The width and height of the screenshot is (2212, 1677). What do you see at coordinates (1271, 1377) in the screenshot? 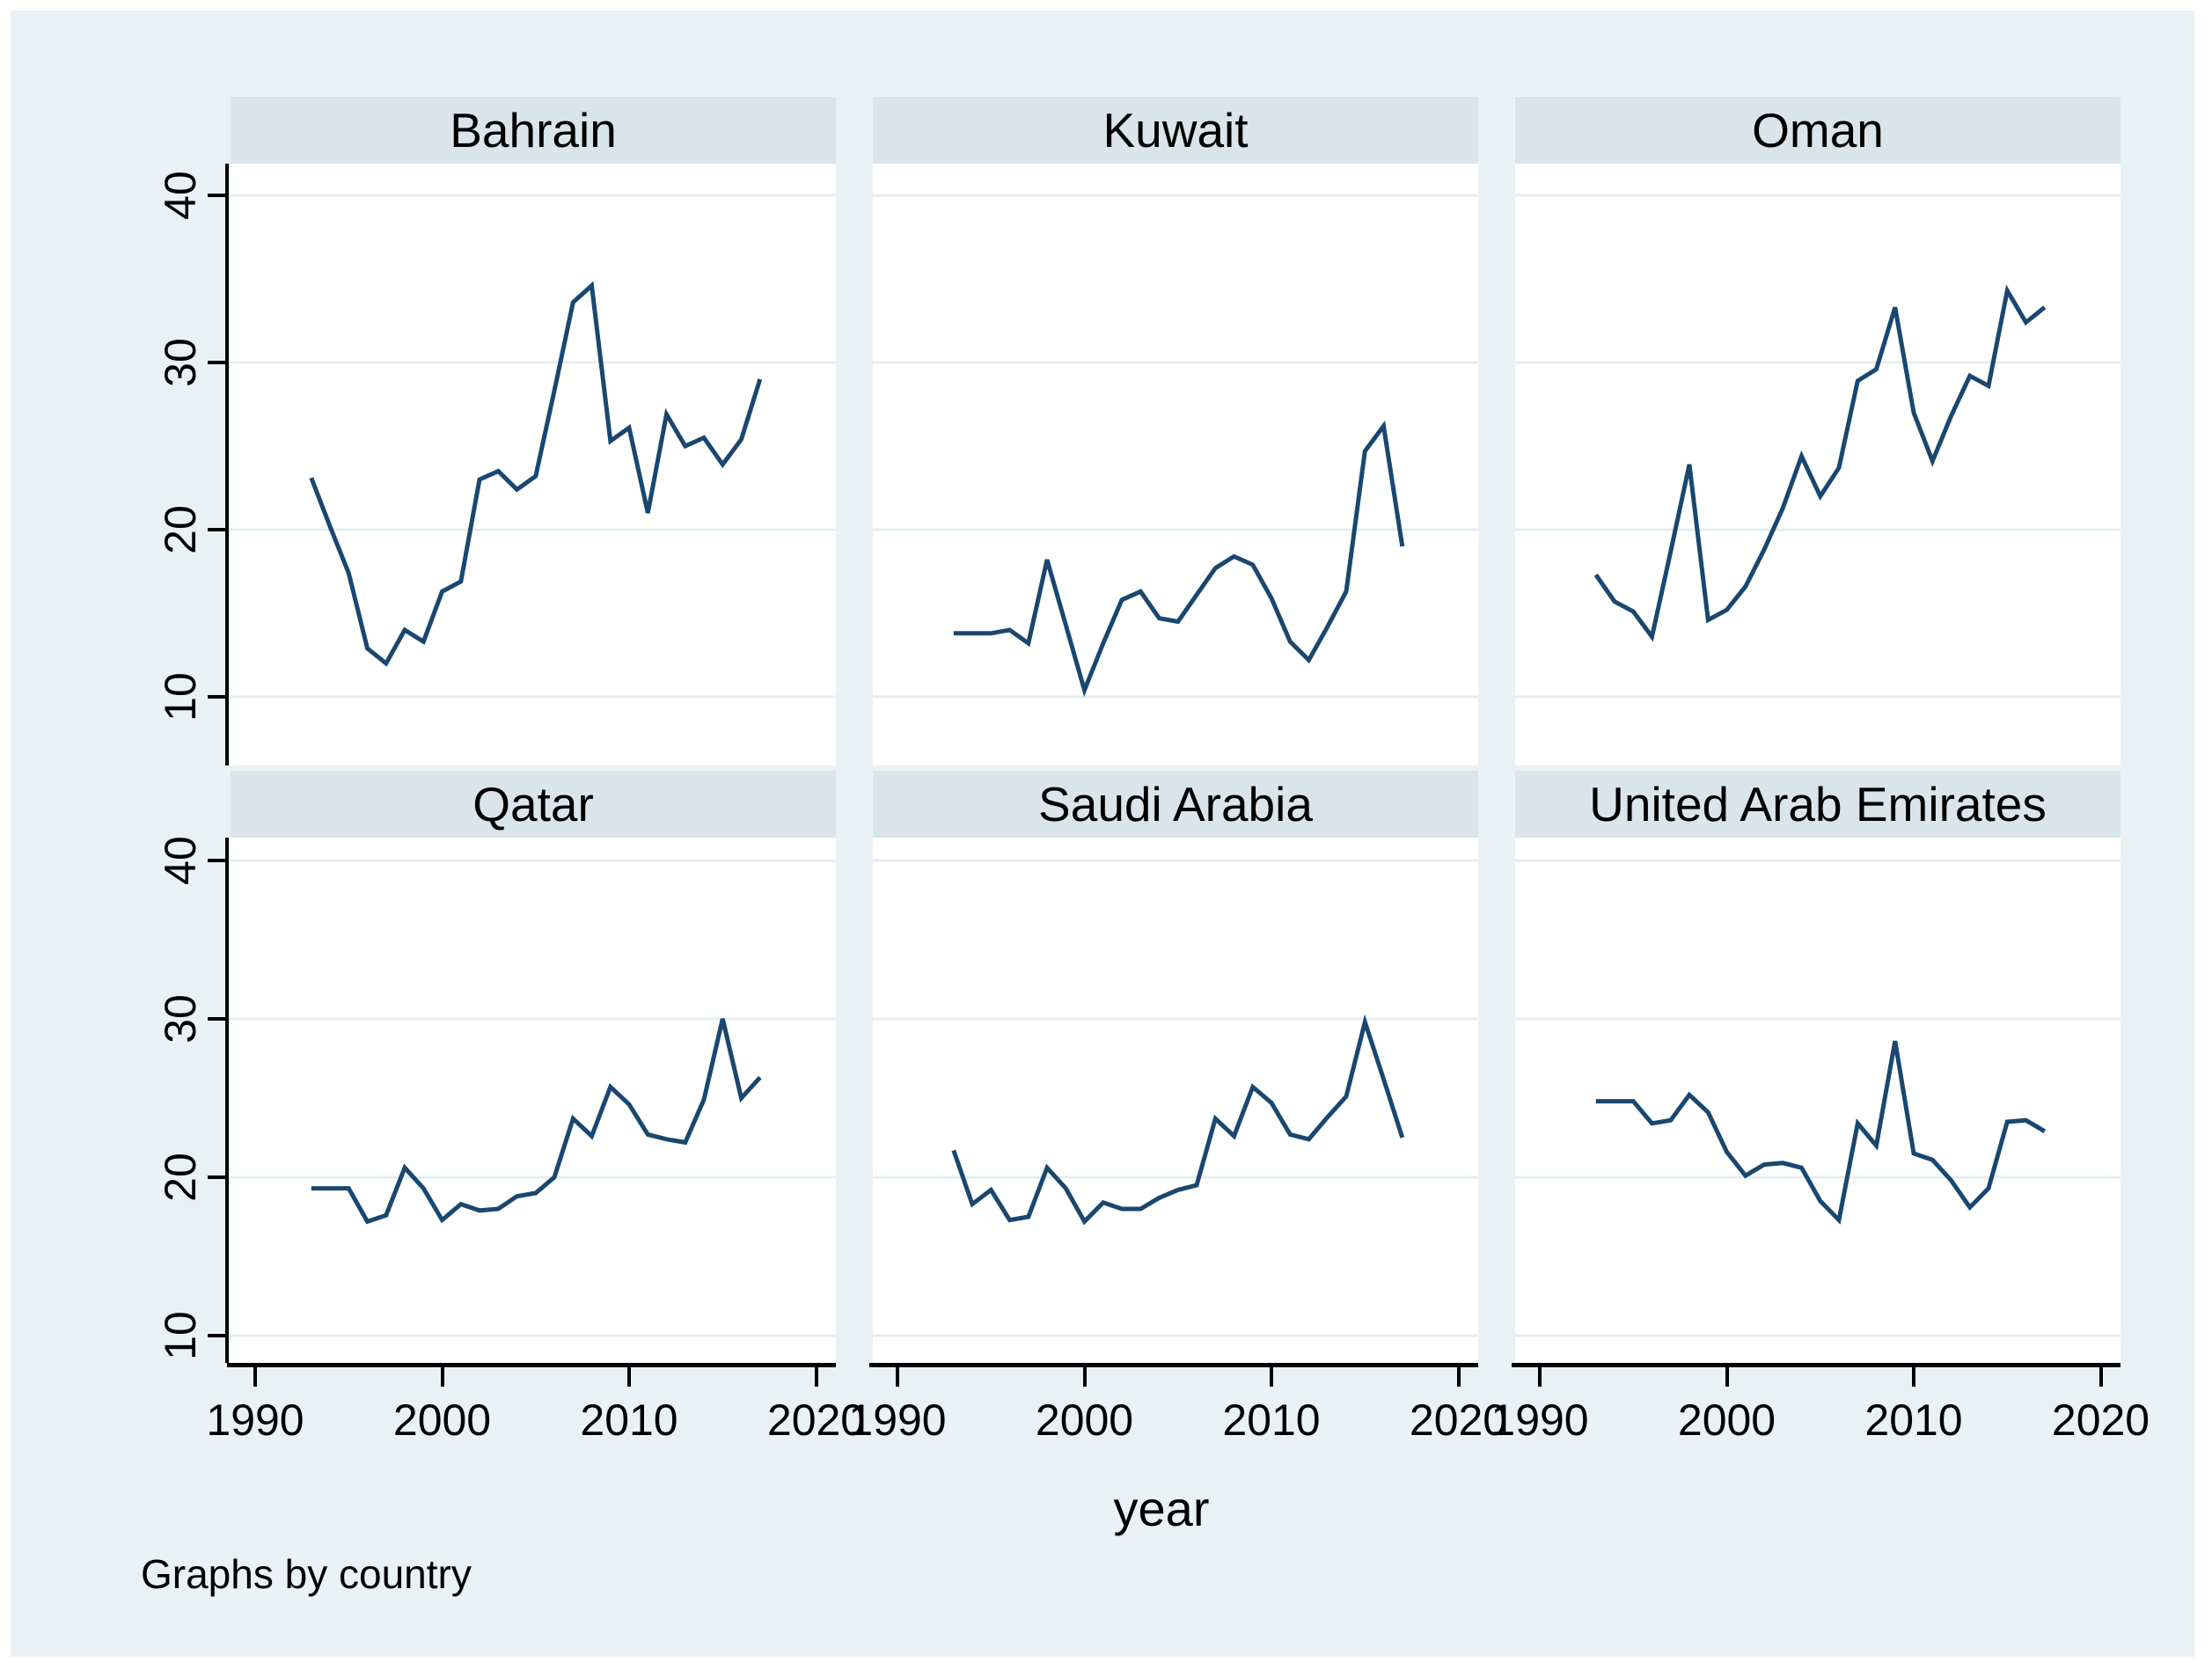
I see `x-tick-2010-col2` at bounding box center [1271, 1377].